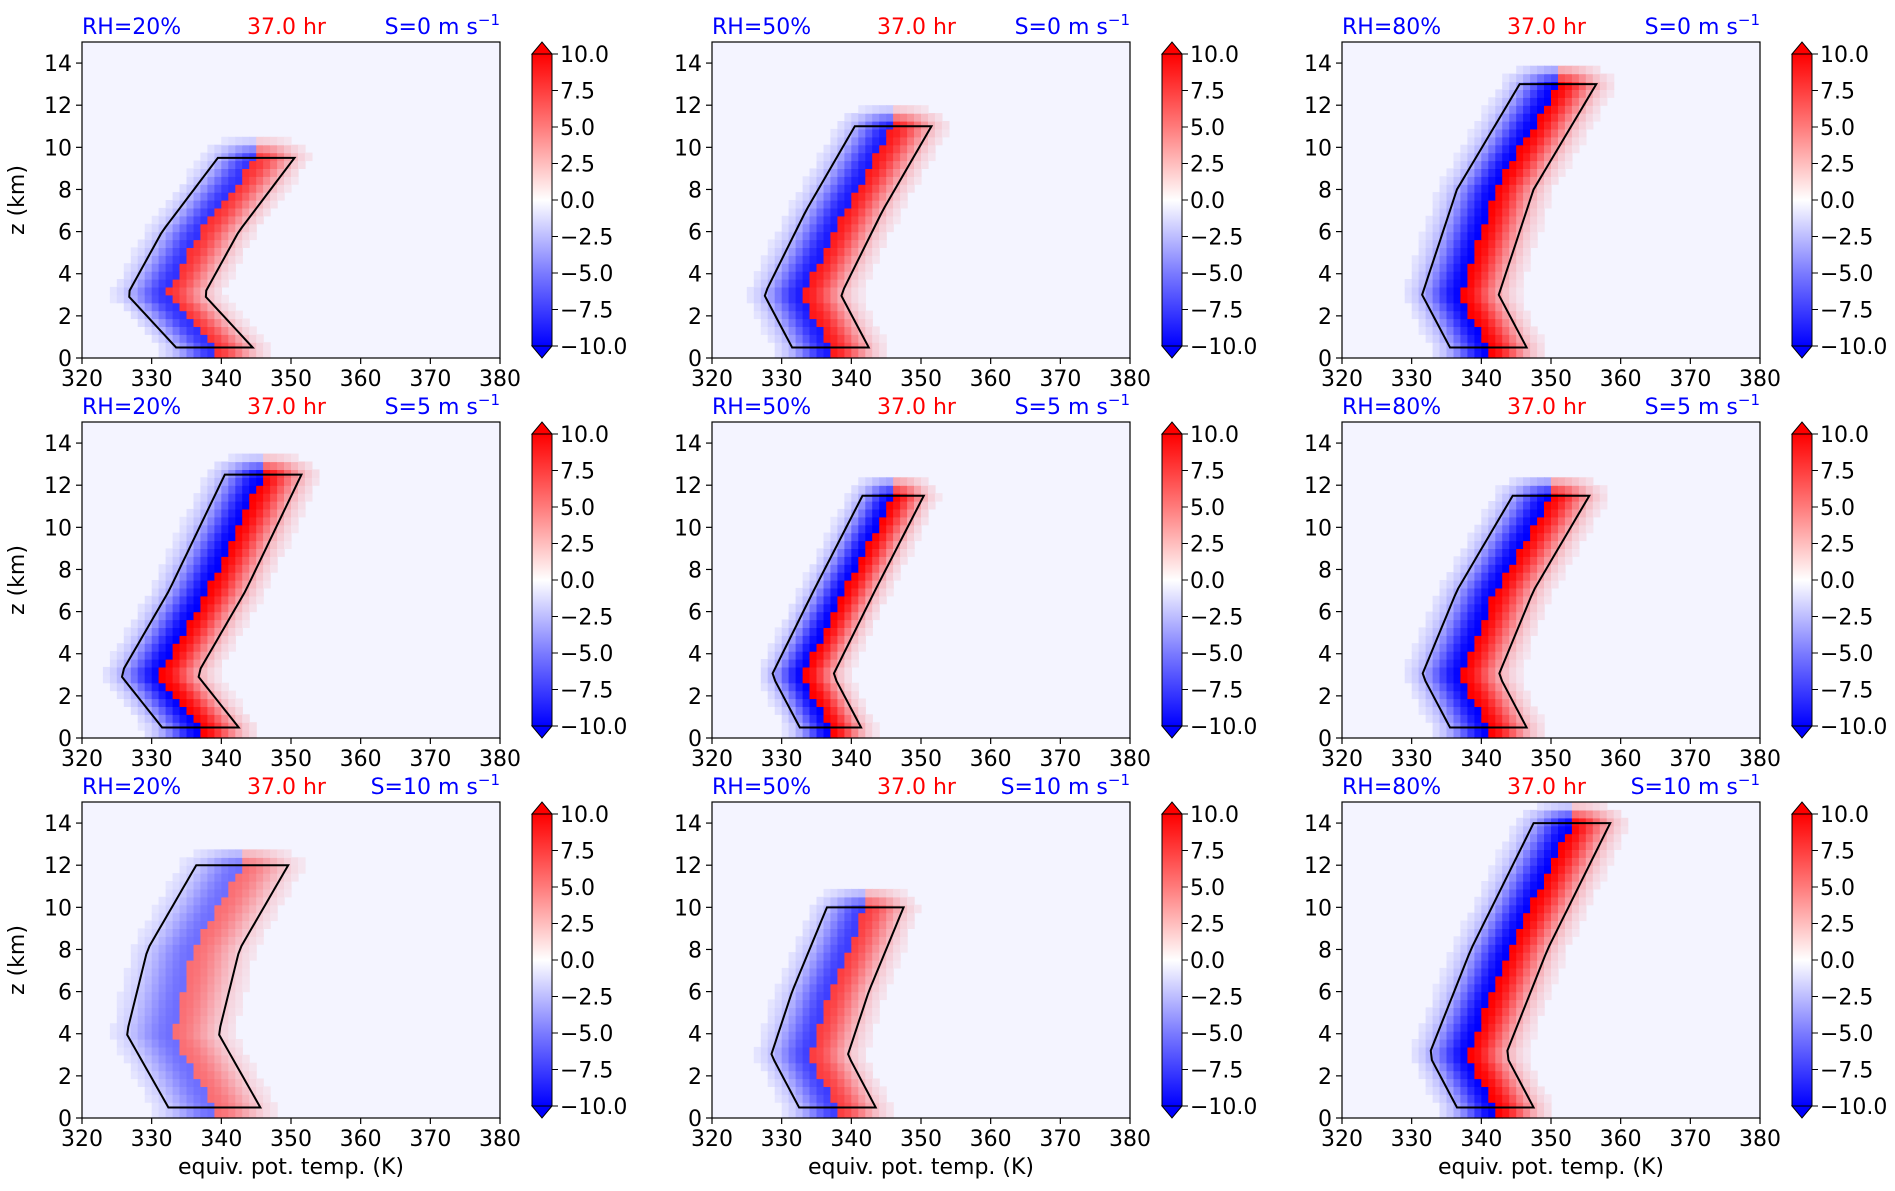  I want to click on colorbar-tick-label: 7.5, so click(577, 472).